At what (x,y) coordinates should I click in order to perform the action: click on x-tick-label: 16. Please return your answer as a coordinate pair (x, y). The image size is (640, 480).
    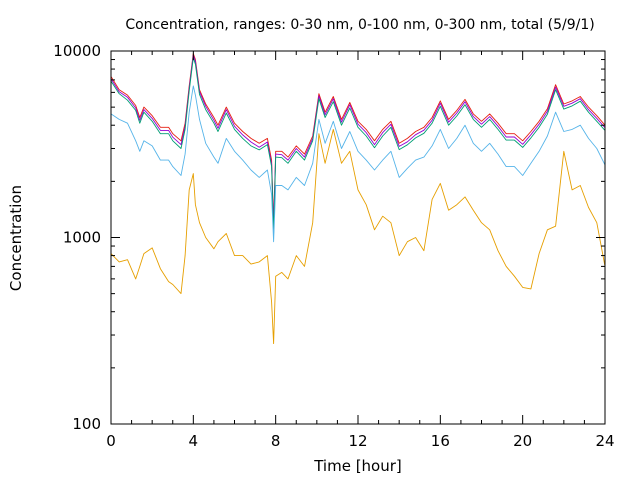
    Looking at the image, I should click on (440, 441).